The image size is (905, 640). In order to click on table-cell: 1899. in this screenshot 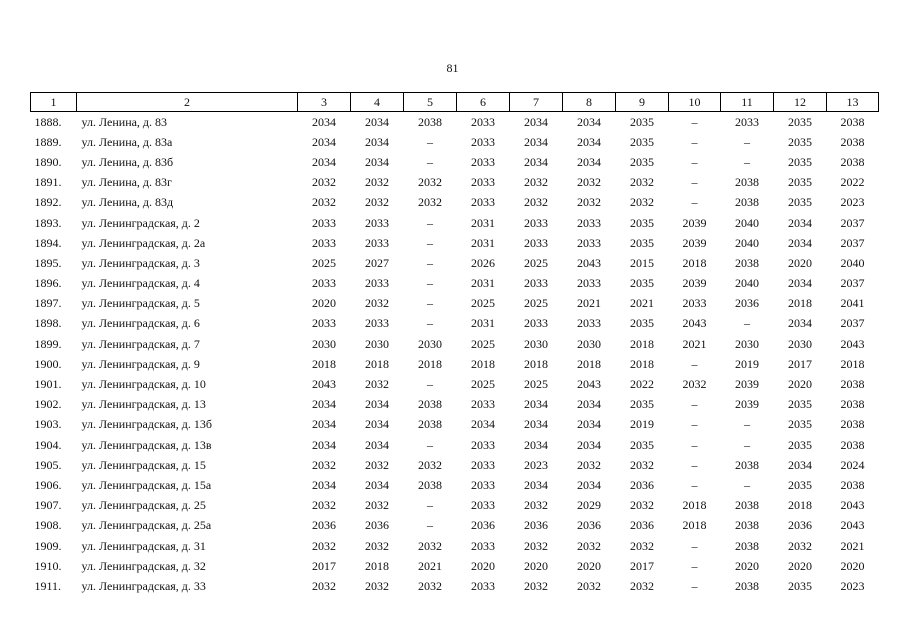, I will do `click(48, 343)`.